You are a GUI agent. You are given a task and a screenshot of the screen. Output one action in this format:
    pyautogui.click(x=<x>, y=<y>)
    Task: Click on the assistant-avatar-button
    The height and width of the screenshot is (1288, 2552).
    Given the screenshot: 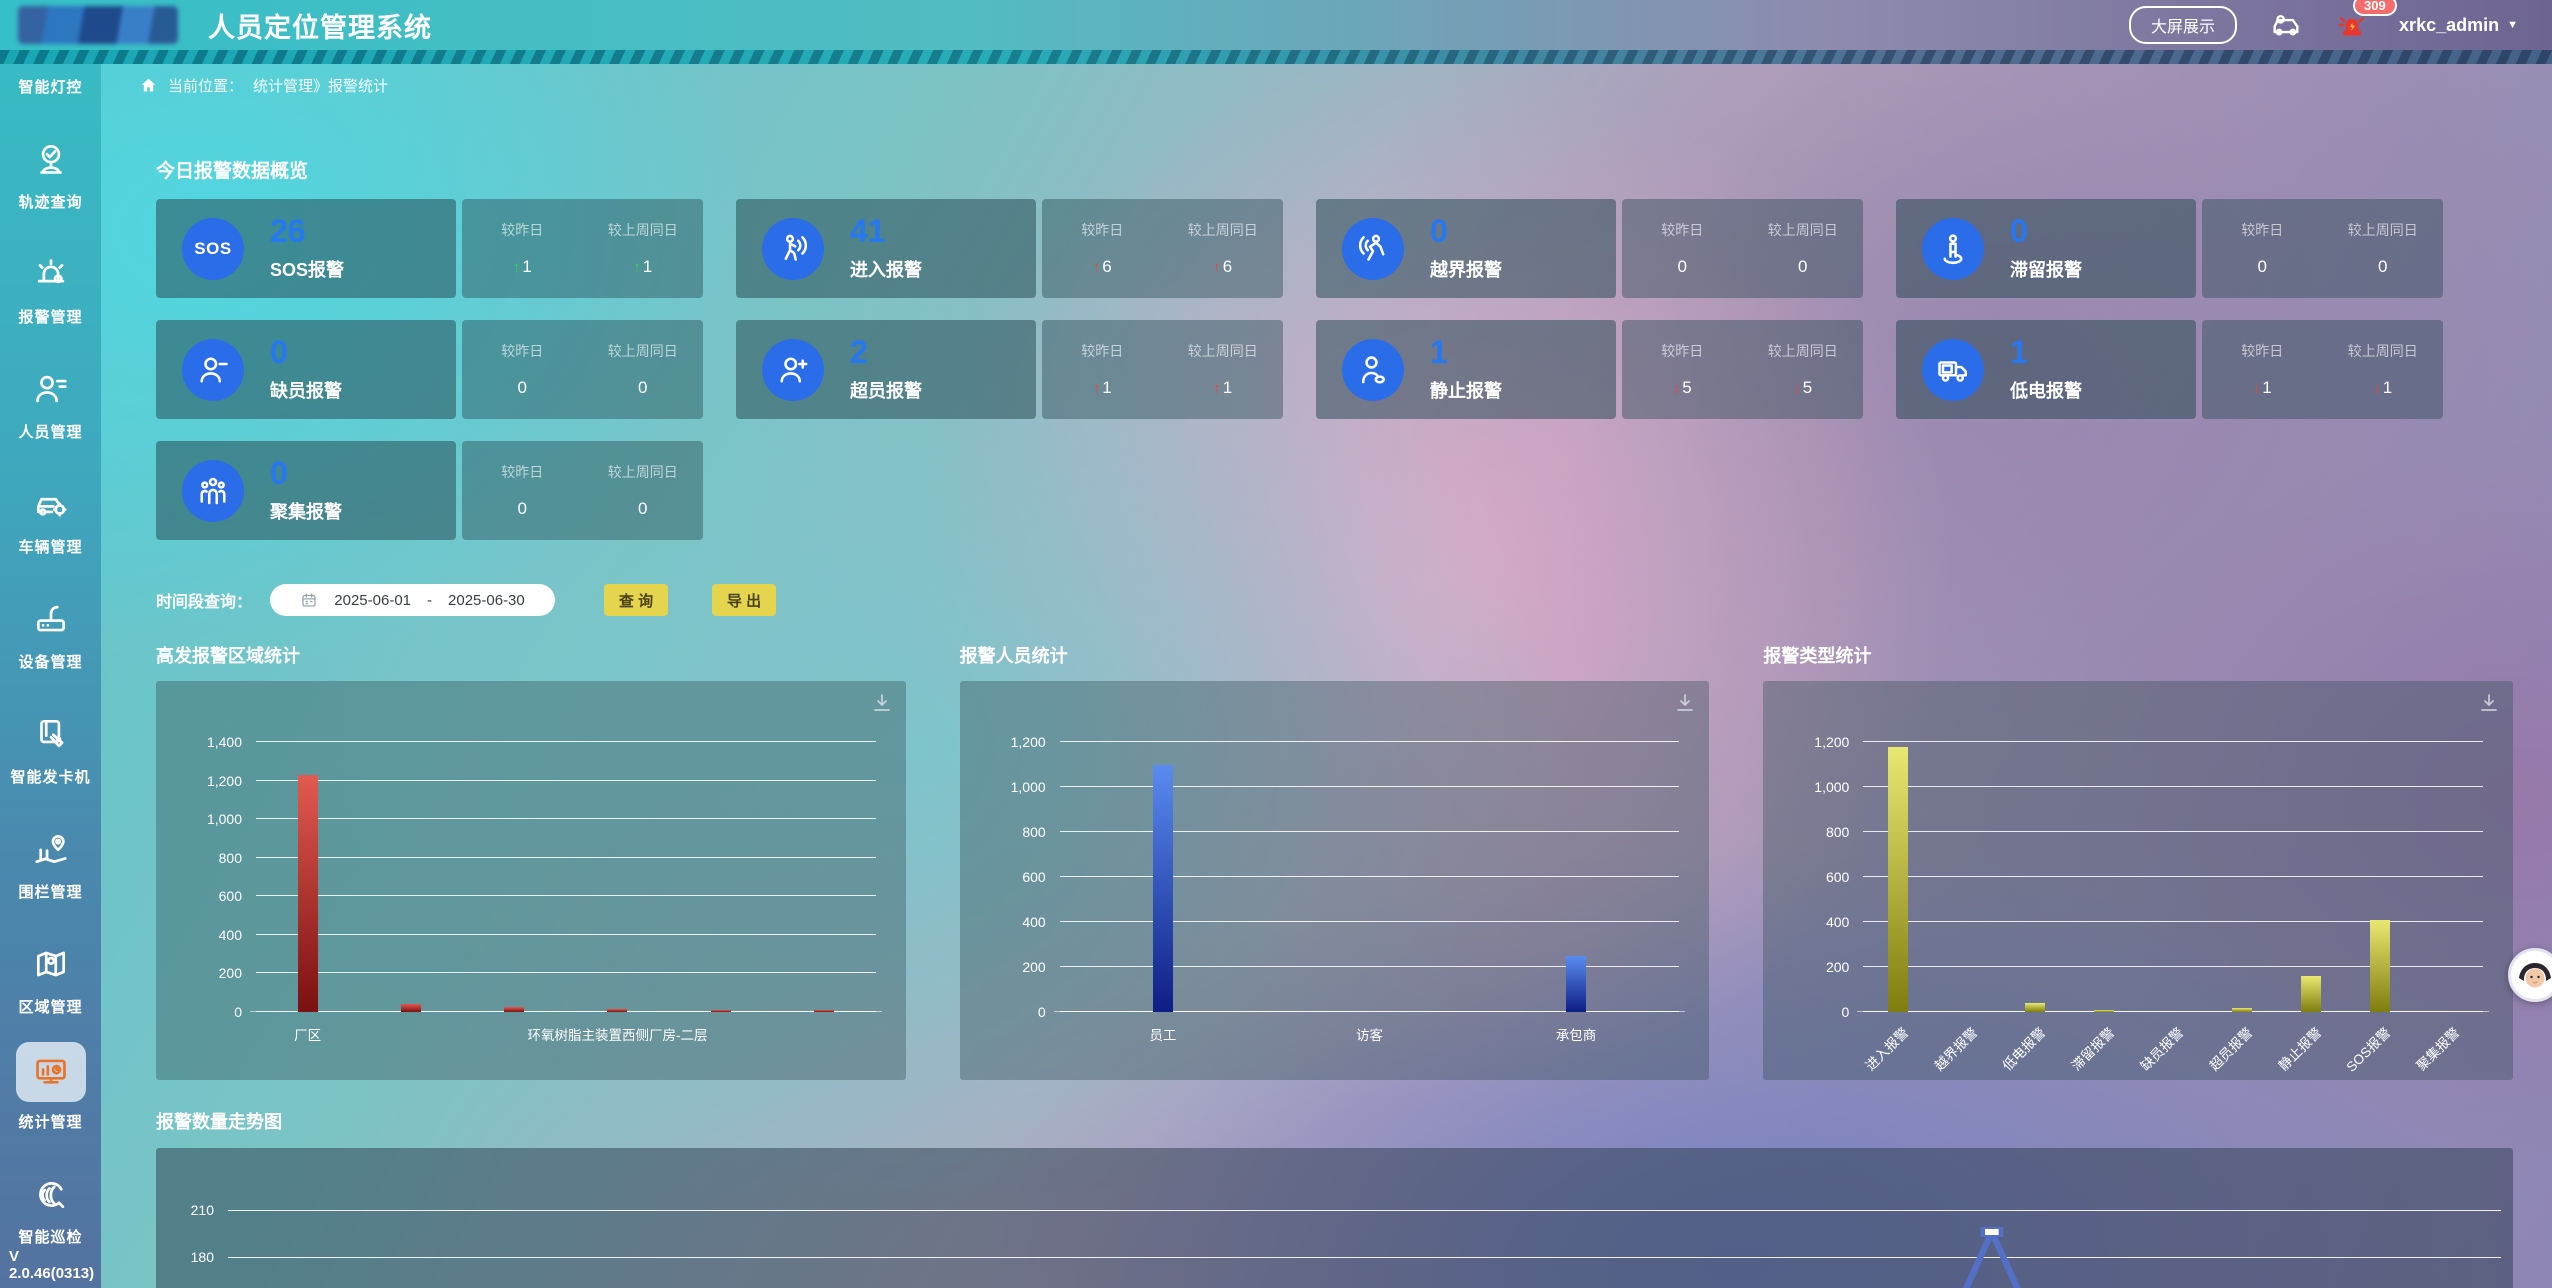 What is the action you would take?
    pyautogui.click(x=2530, y=975)
    